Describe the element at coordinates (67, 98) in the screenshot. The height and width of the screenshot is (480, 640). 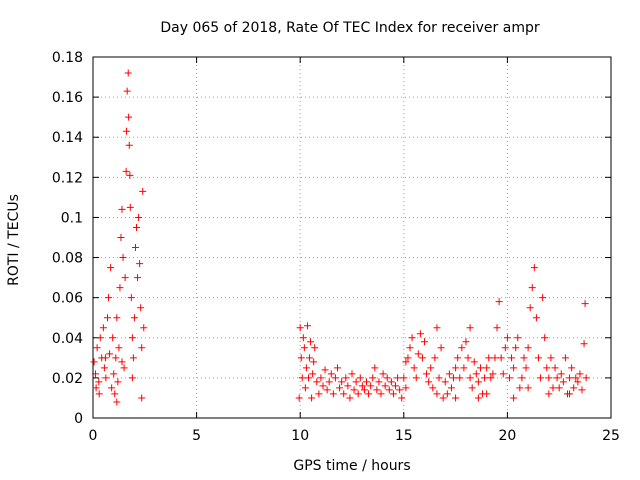
I see `y-tick-label: 0.16` at that location.